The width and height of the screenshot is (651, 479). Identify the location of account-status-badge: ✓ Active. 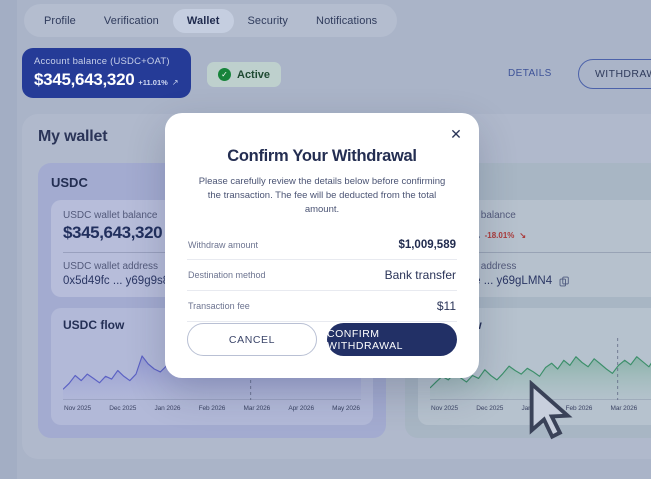
(244, 74).